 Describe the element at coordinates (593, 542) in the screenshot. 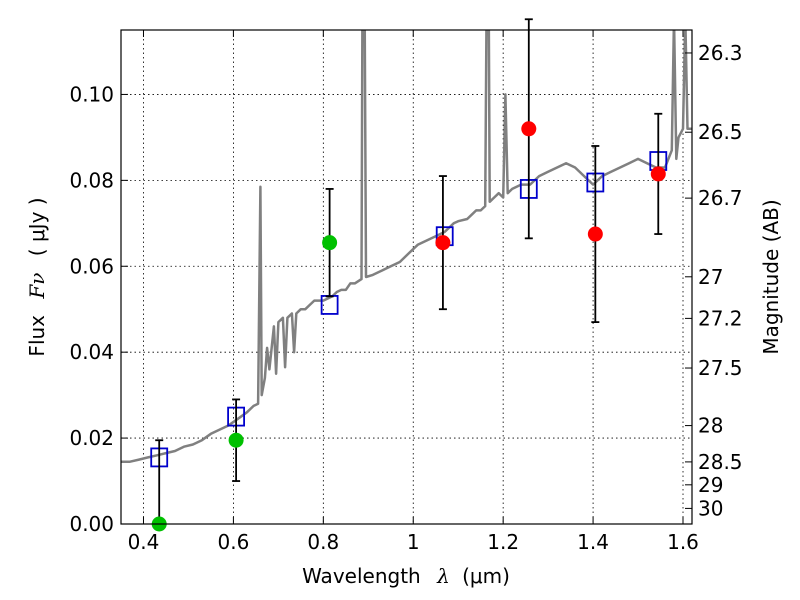

I see `x-tick-label: 1.4` at that location.